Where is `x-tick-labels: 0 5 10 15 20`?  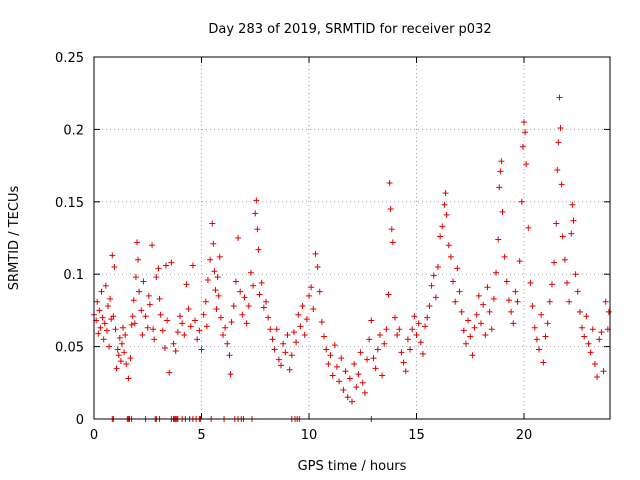
x-tick-labels: 0 5 10 15 20 is located at coordinates (311, 435).